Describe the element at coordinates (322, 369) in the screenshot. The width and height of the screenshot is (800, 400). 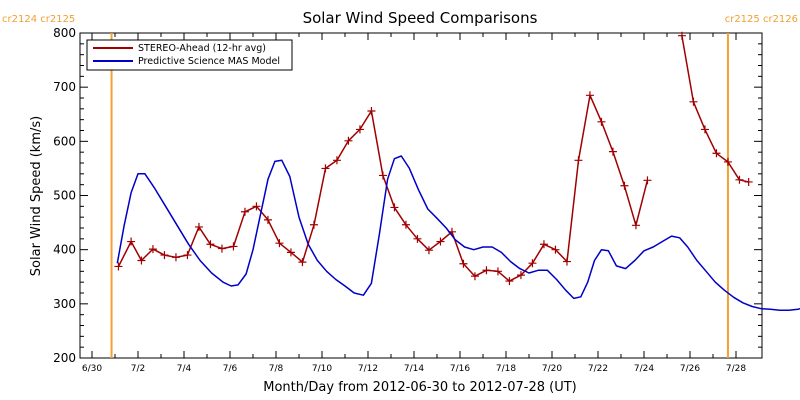
I see `x-tick-label: 7/10` at that location.